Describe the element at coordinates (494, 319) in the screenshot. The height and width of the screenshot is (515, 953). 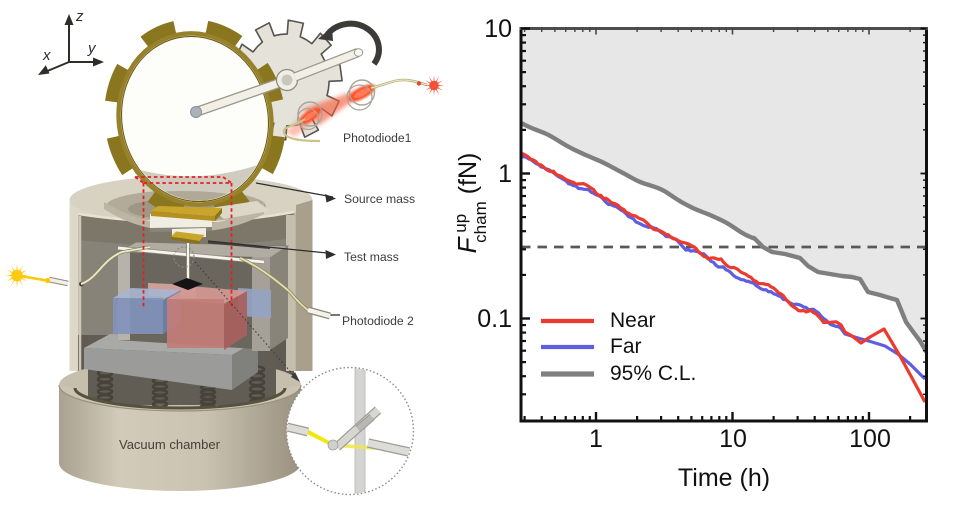
I see `svg-text: 0.1` at that location.